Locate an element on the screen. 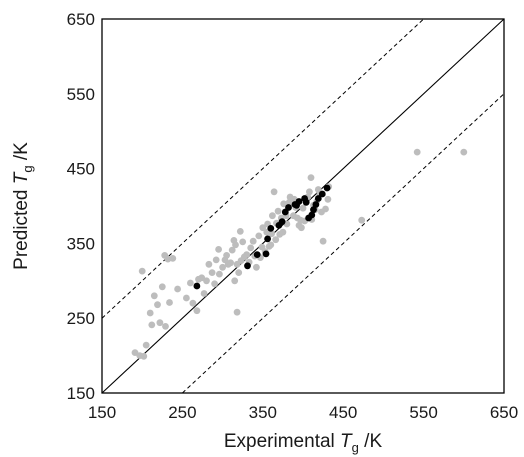 The width and height of the screenshot is (524, 457). y-tick-label: 250 is located at coordinates (81, 318).